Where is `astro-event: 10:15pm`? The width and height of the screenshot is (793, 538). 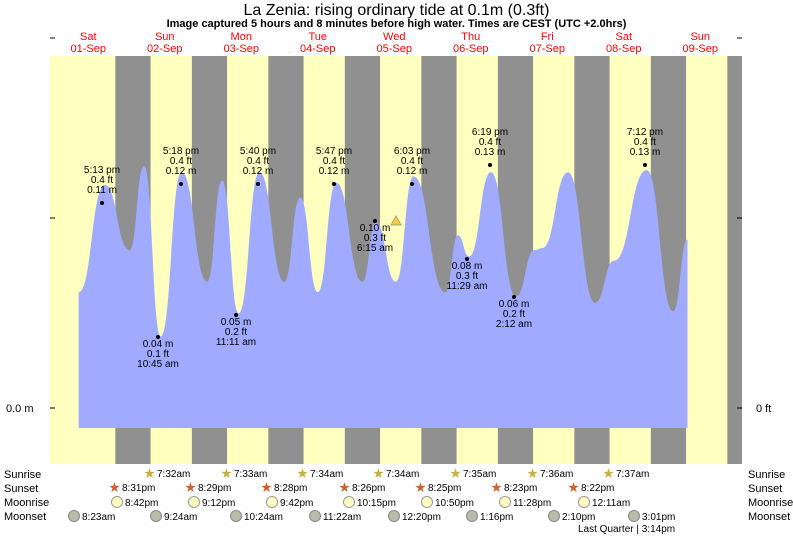
astro-event: 10:15pm is located at coordinates (369, 502).